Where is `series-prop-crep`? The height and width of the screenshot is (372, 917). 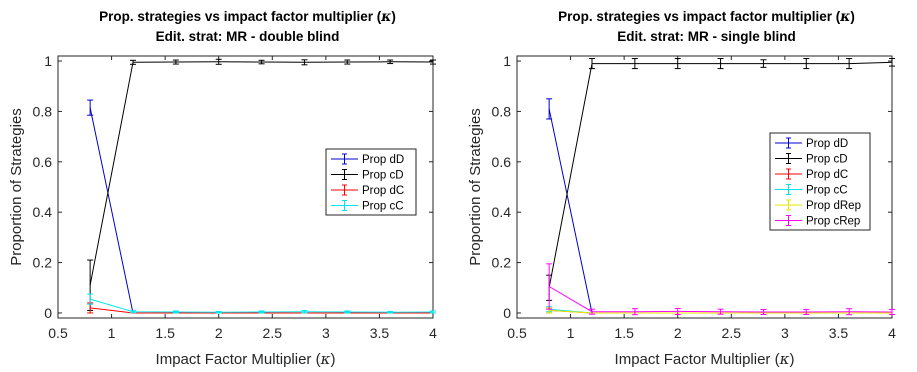
series-prop-crep is located at coordinates (720, 289).